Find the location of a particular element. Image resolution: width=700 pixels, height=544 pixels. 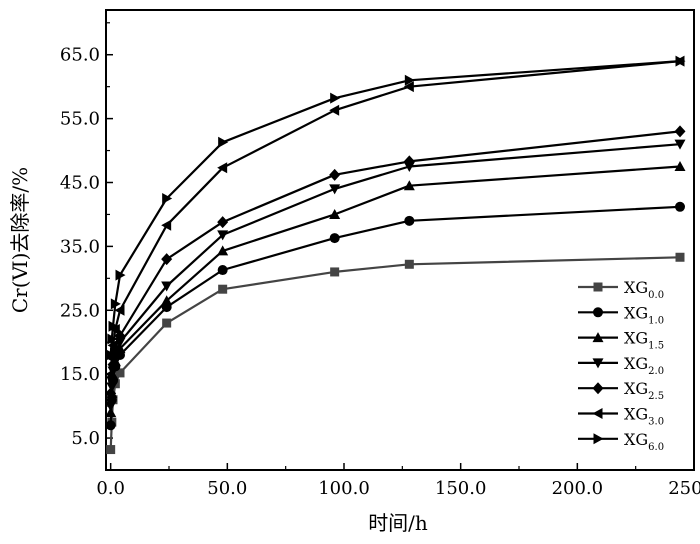

legend-label-subscript: 0.0 is located at coordinates (656, 295).